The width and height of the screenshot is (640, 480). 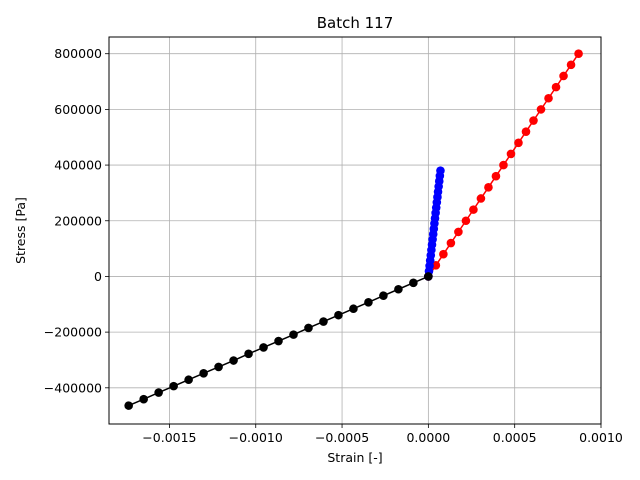 I want to click on series-black, so click(x=278, y=341).